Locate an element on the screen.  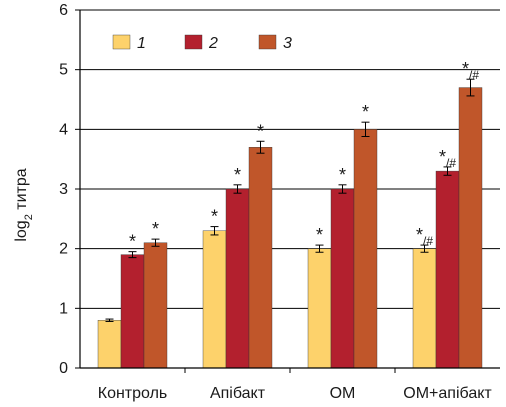
y-tick-label: 2 is located at coordinates (63, 249).